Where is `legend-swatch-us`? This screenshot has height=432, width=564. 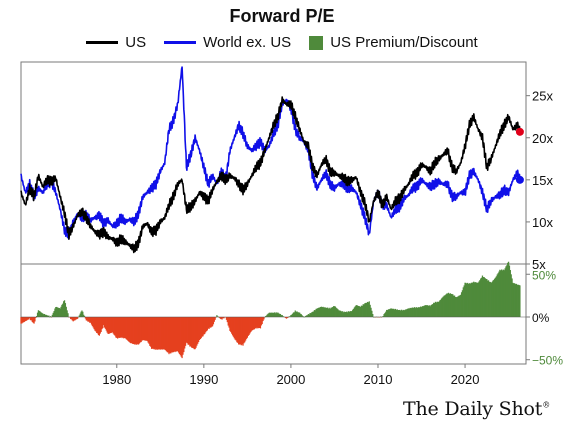
legend-swatch-us is located at coordinates (102, 42).